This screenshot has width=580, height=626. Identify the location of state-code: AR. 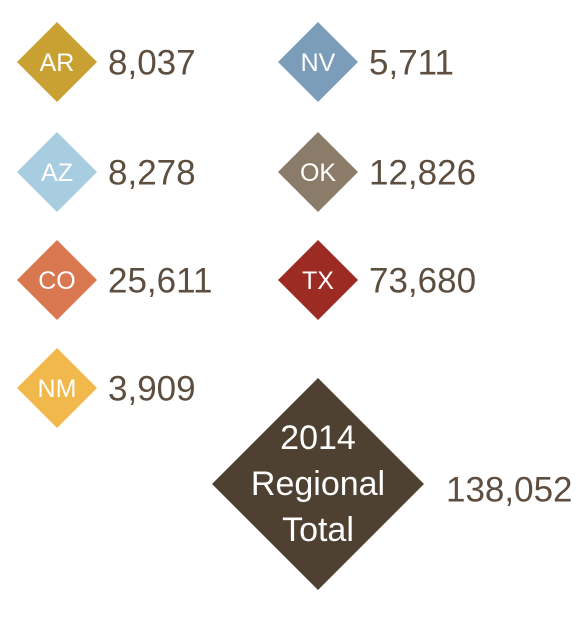
(57, 63).